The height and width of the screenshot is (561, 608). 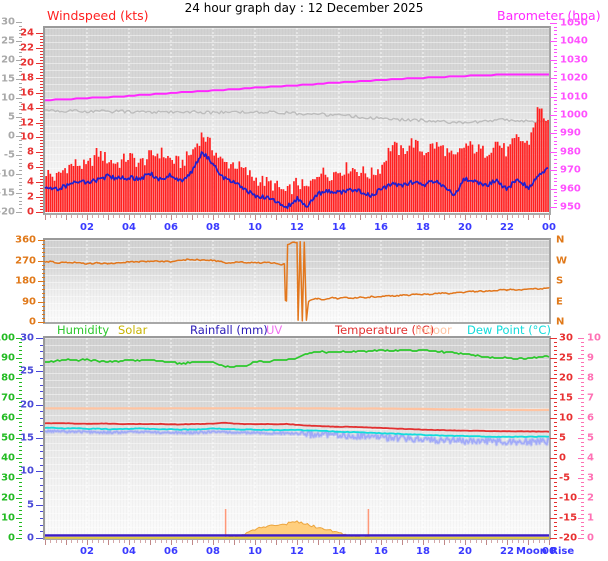 What do you see at coordinates (297, 523) in the screenshot?
I see `sunrise-sunset-markers` at bounding box center [297, 523].